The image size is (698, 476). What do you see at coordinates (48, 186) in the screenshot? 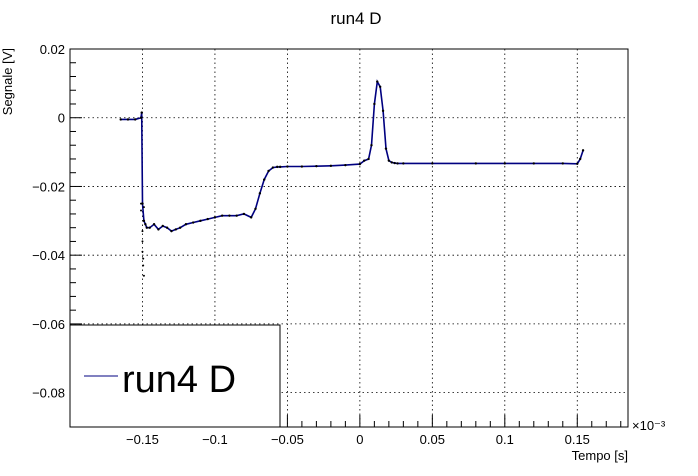
I see `y-tick-label: −0.02` at bounding box center [48, 186].